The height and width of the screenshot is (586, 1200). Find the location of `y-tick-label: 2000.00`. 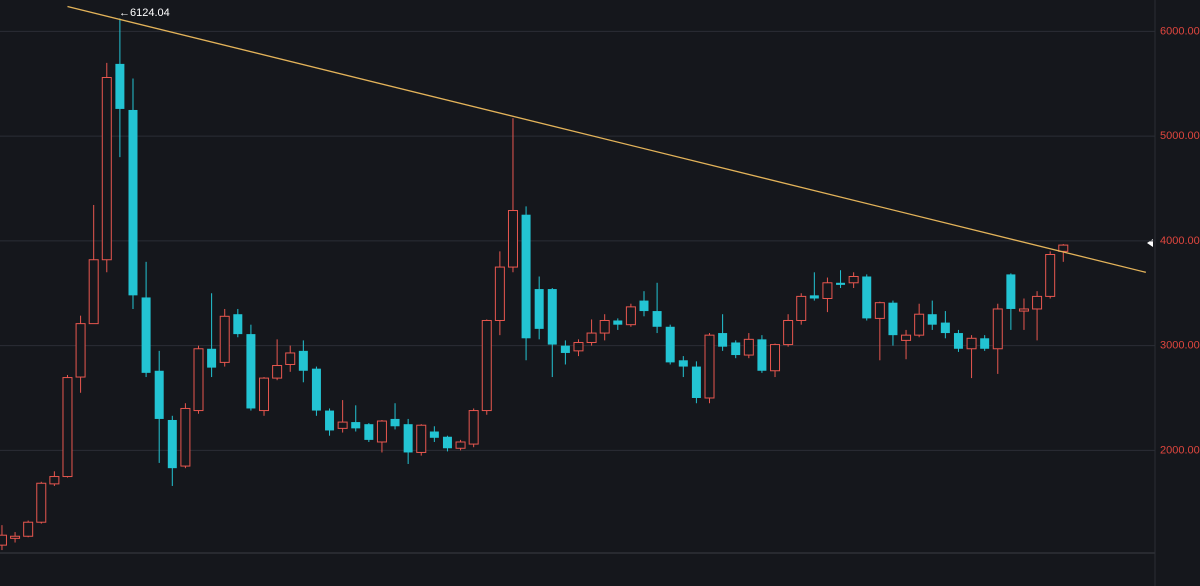

y-tick-label: 2000.00 is located at coordinates (1180, 450).